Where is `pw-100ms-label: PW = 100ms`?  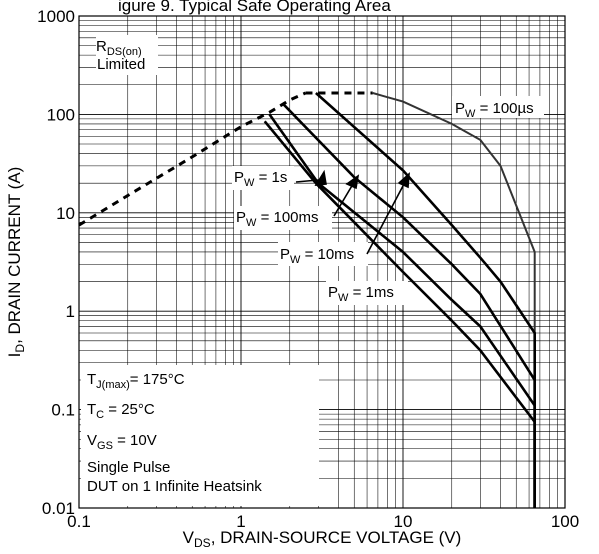 pw-100ms-label: PW = 100ms is located at coordinates (277, 219).